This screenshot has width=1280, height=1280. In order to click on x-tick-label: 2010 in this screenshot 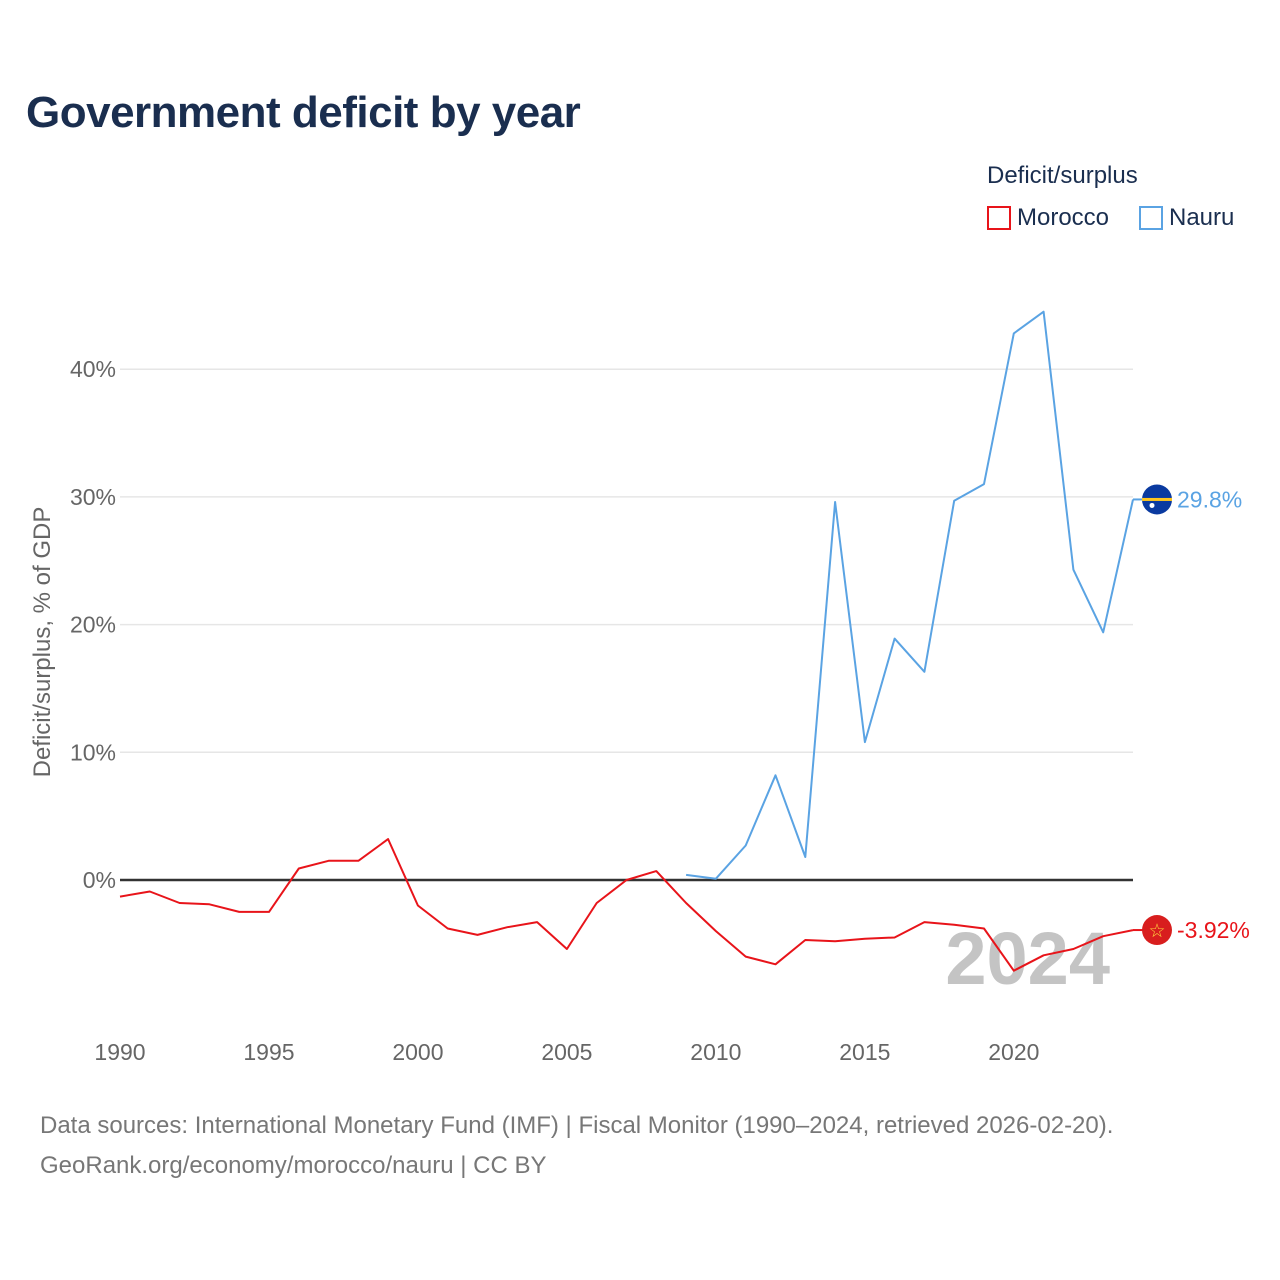, I will do `click(715, 1052)`.